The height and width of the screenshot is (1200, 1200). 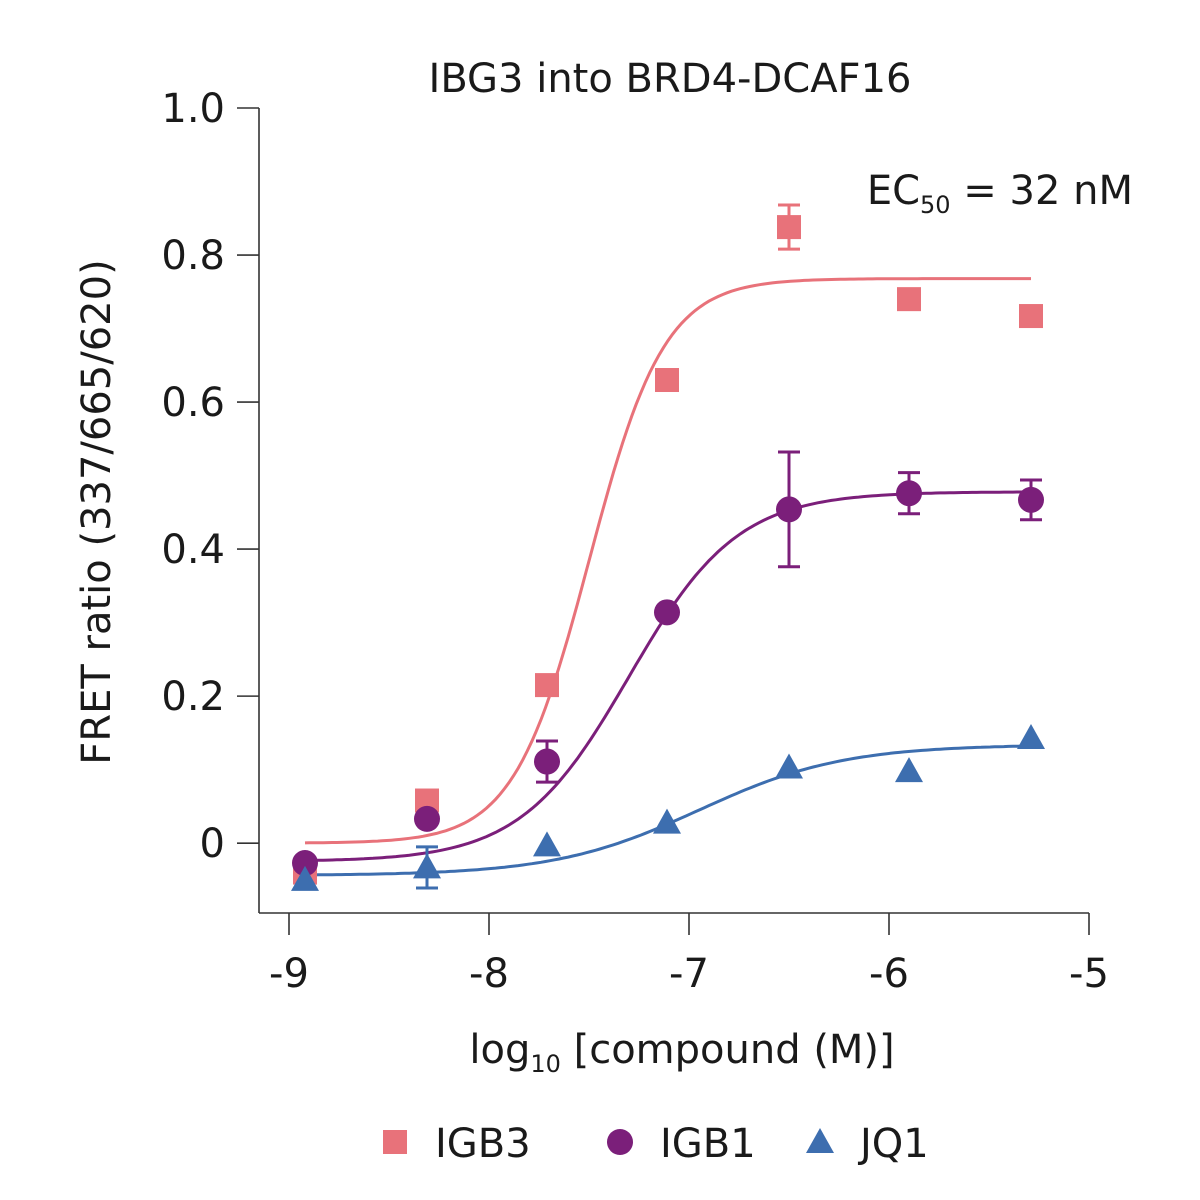 What do you see at coordinates (193, 697) in the screenshot?
I see `y-tick-label: 0.2` at bounding box center [193, 697].